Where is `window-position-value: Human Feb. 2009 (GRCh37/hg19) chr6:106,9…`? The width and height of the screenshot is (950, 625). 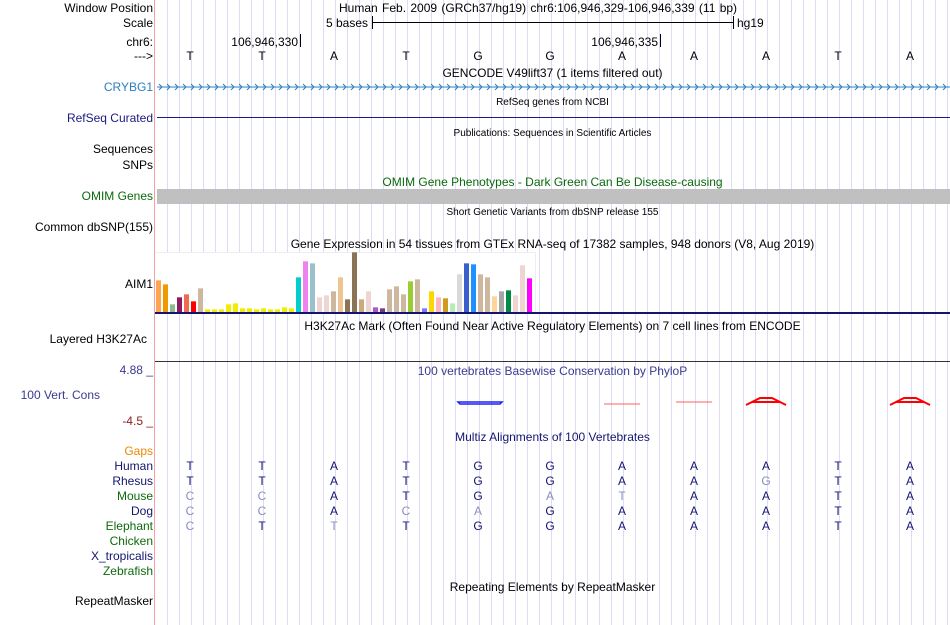 window-position-value: Human Feb. 2009 (GRCh37/hg19) chr6:106,9… is located at coordinates (538, 8).